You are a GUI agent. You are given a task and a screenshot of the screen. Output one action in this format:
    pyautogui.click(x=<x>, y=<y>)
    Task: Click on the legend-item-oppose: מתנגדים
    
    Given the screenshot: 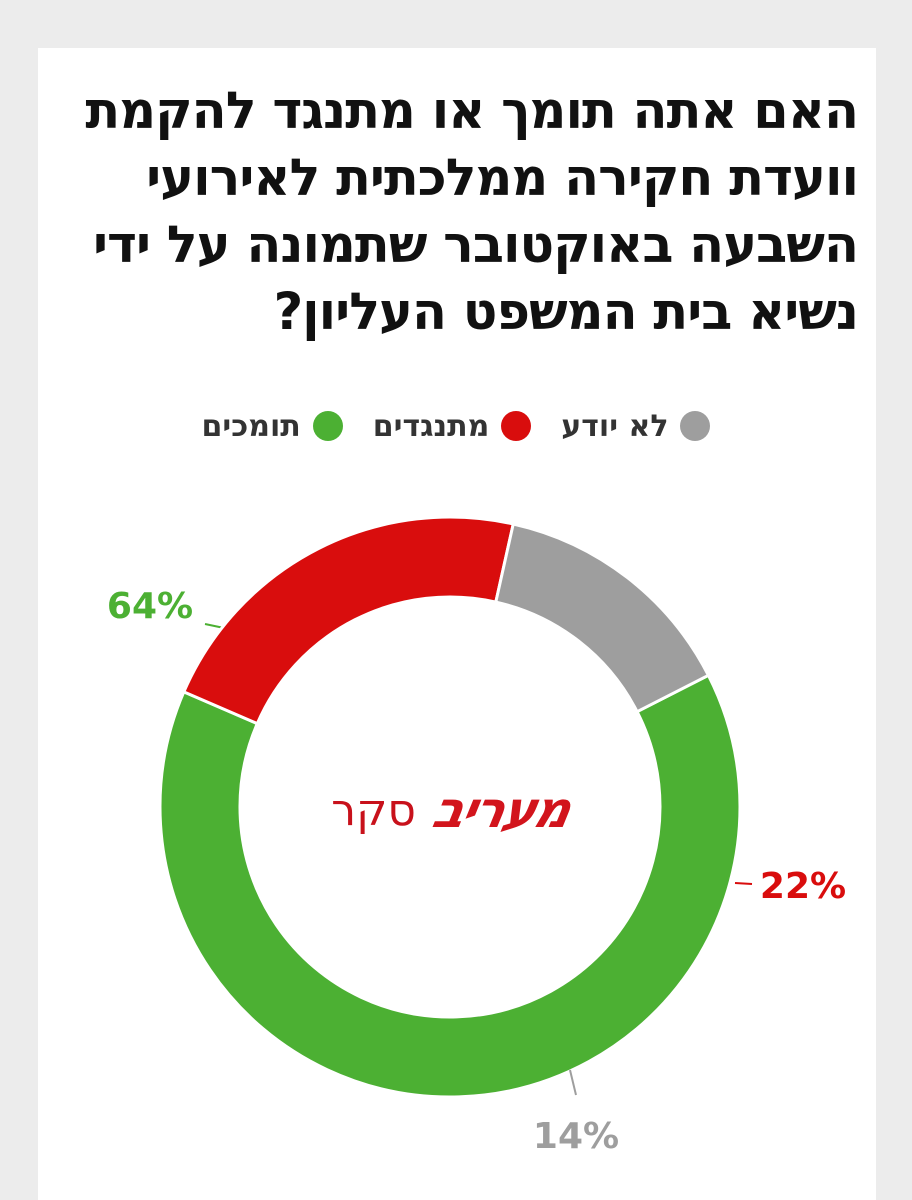 What is the action you would take?
    pyautogui.click(x=452, y=426)
    